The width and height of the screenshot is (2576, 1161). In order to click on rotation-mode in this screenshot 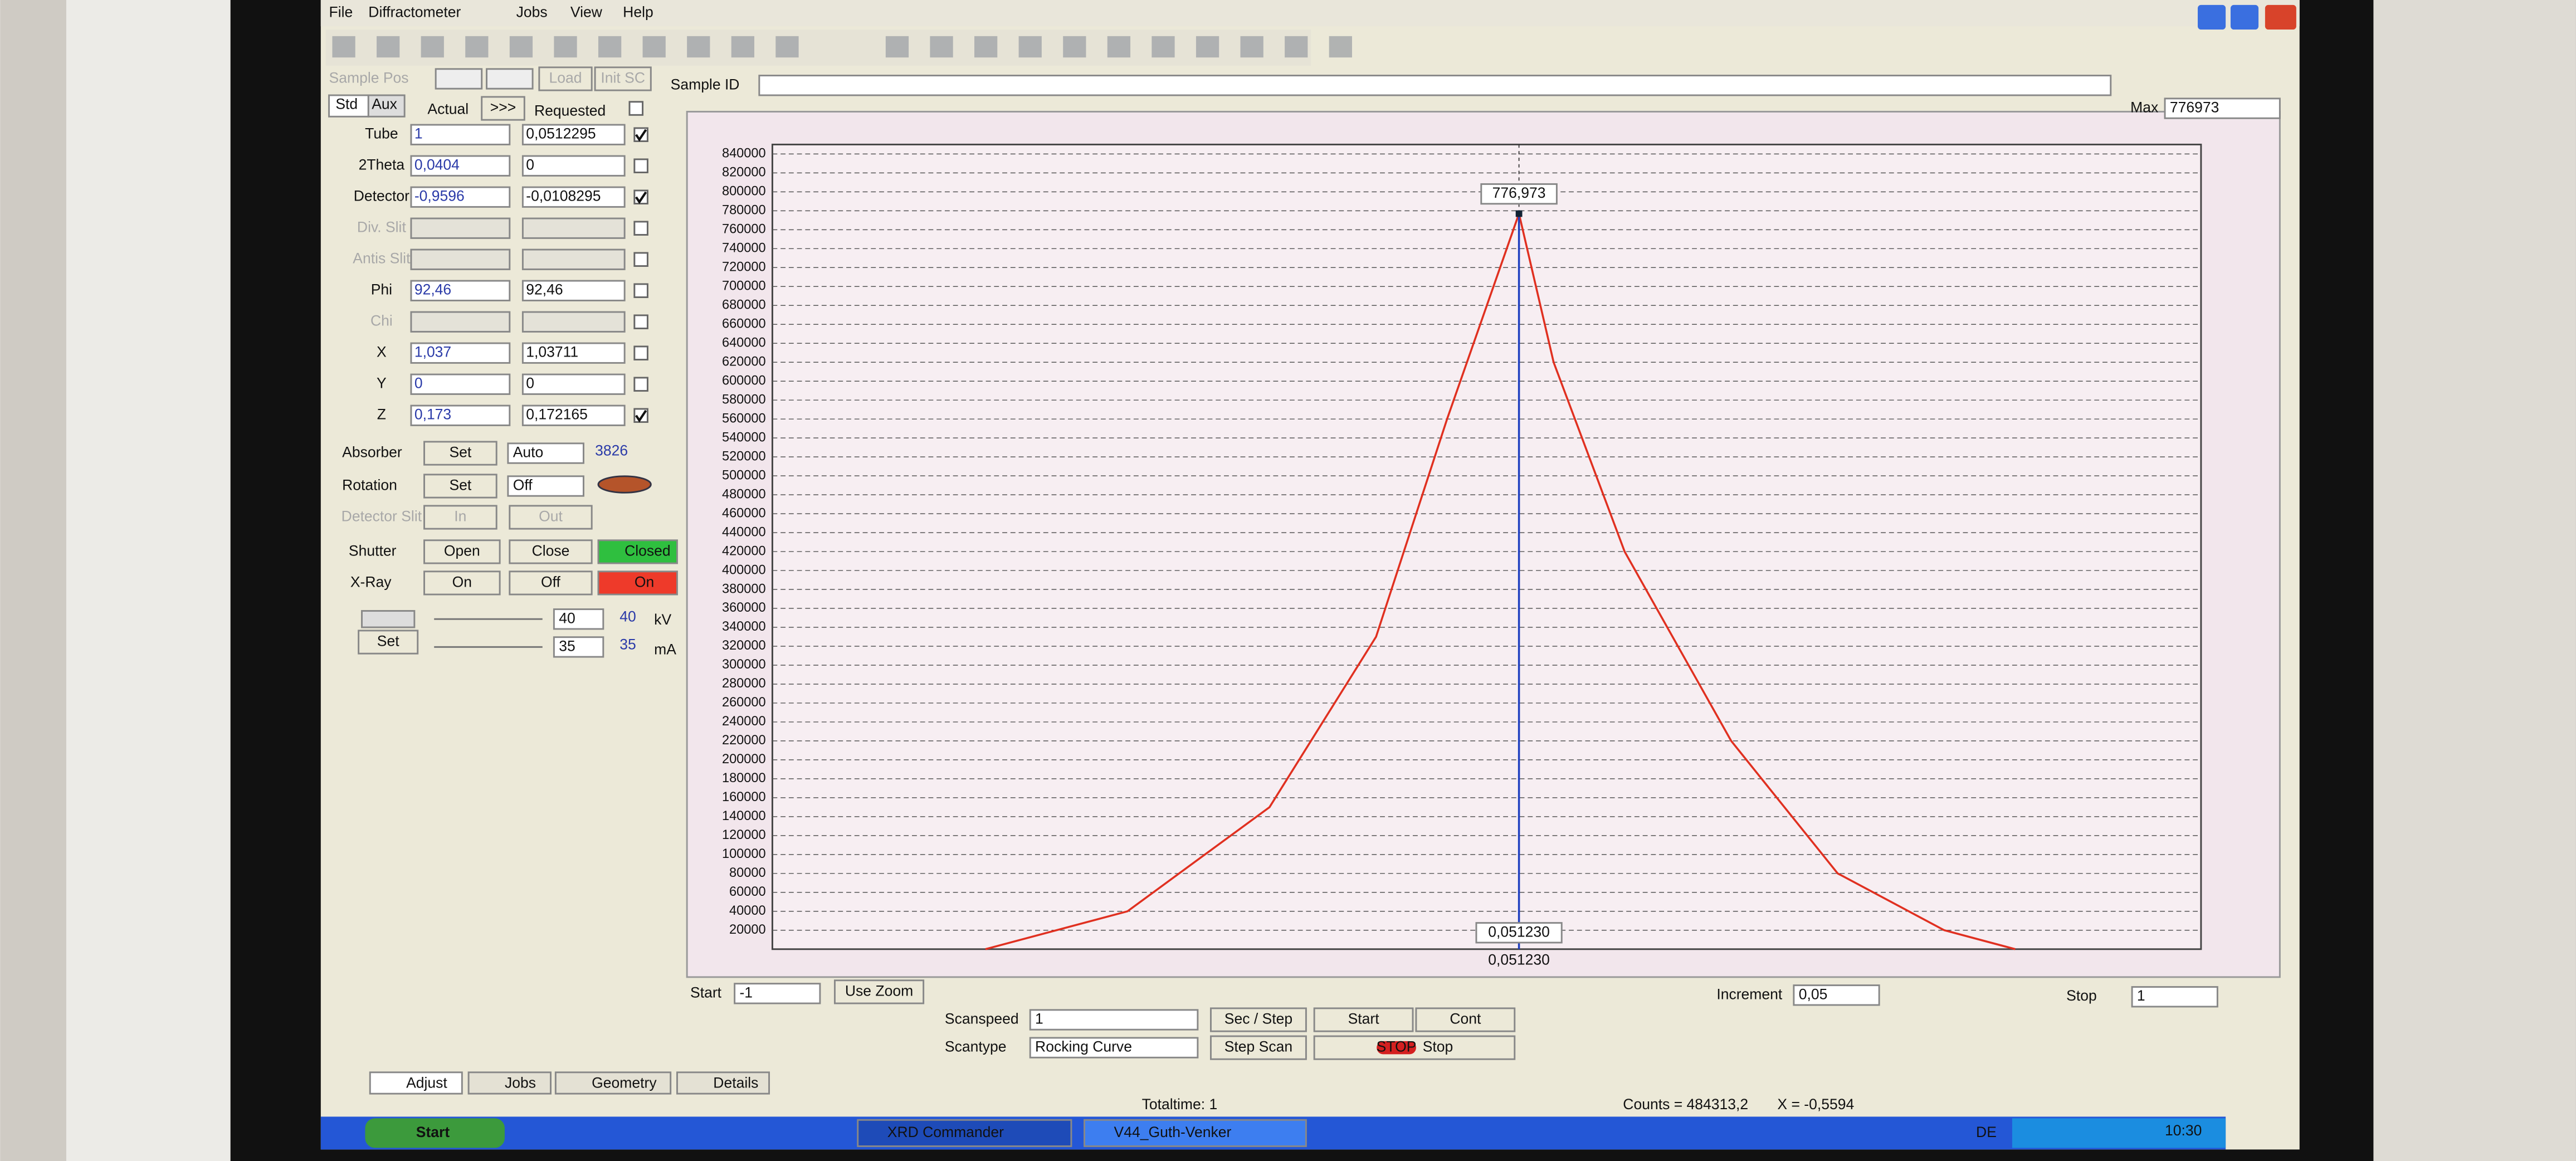, I will do `click(545, 486)`.